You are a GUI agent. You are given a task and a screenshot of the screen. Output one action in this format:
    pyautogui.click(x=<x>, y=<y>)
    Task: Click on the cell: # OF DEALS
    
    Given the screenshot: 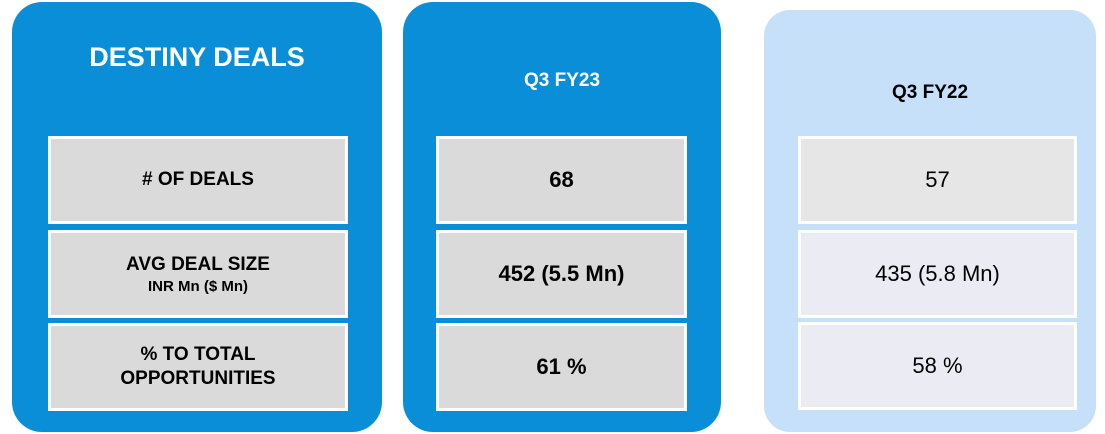 What is the action you would take?
    pyautogui.click(x=198, y=180)
    